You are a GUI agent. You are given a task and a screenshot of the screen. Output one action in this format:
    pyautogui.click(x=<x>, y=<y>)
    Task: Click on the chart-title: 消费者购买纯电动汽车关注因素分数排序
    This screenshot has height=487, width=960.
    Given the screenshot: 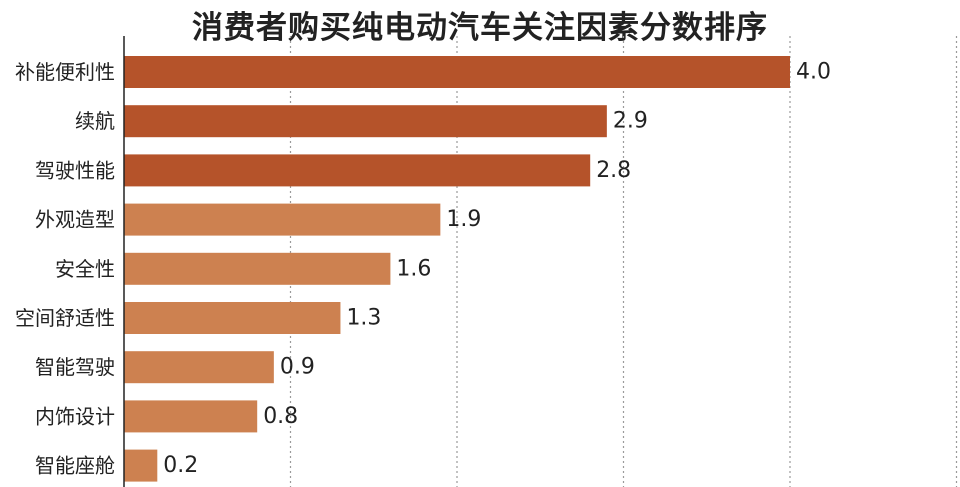 What is the action you would take?
    pyautogui.click(x=480, y=28)
    